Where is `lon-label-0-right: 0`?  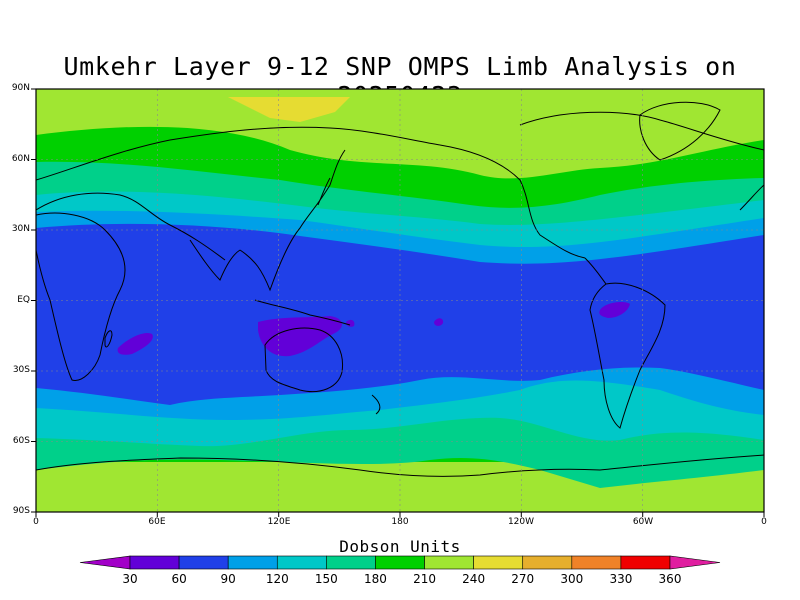
lon-label-0-right: 0 is located at coordinates (764, 522).